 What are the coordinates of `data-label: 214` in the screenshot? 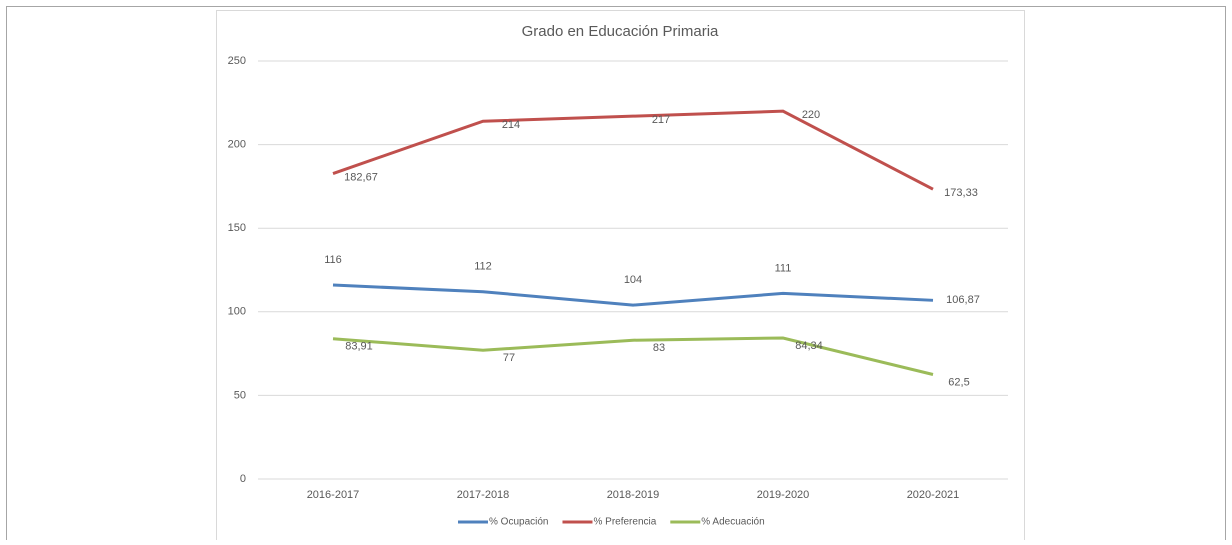 It's located at (511, 125).